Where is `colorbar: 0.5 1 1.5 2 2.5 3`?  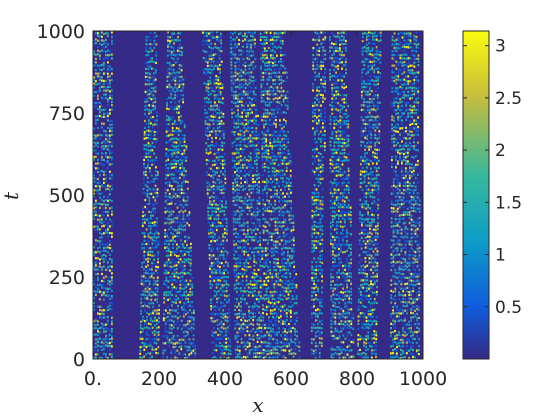 colorbar: 0.5 1 1.5 2 2.5 3 is located at coordinates (492, 195).